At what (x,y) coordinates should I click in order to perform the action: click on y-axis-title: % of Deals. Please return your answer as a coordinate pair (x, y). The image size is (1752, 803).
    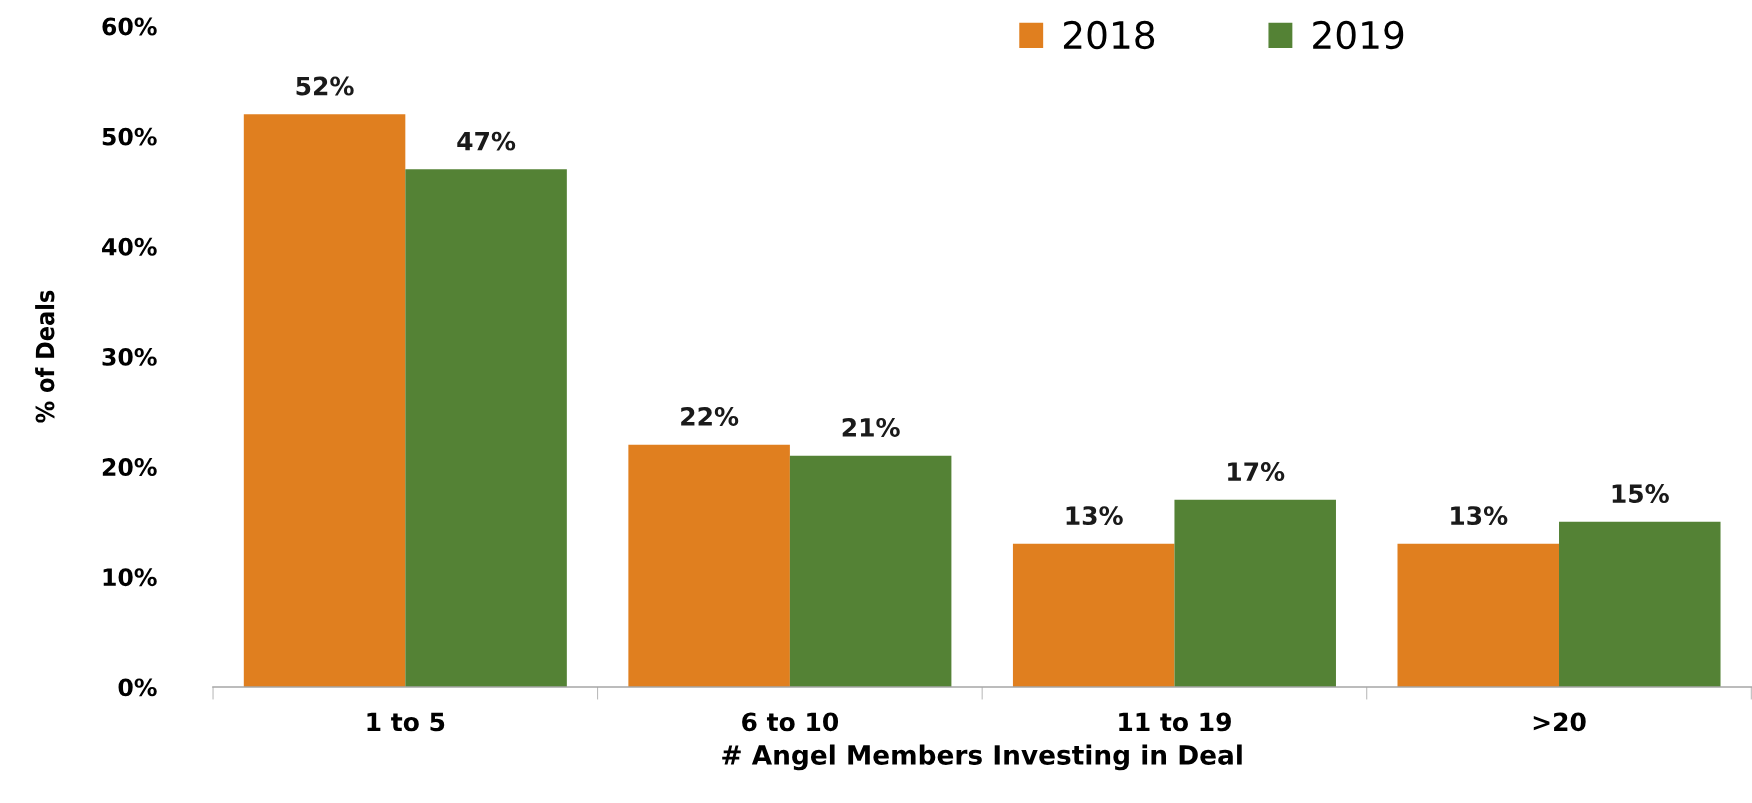
    Looking at the image, I should click on (45, 356).